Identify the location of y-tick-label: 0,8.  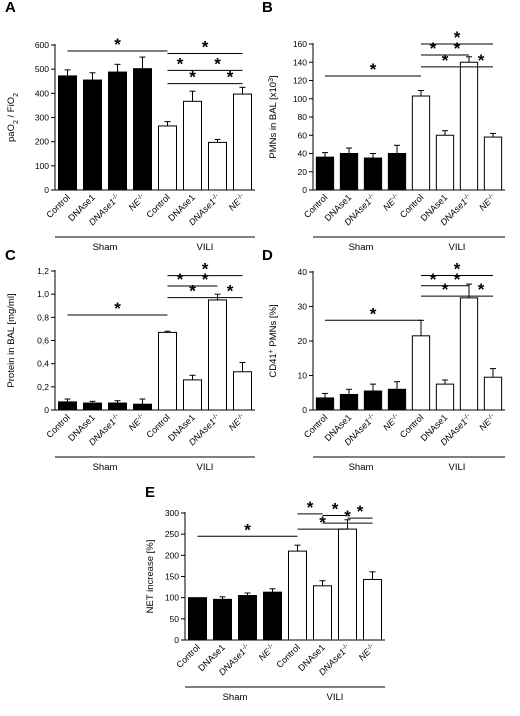
(43, 317).